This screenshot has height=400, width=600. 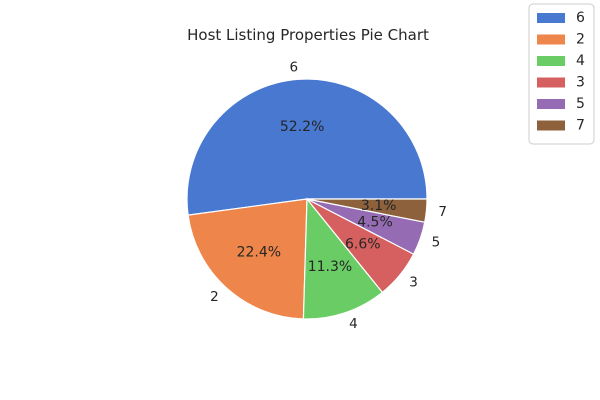 What do you see at coordinates (413, 282) in the screenshot?
I see `slice-label-3: 3` at bounding box center [413, 282].